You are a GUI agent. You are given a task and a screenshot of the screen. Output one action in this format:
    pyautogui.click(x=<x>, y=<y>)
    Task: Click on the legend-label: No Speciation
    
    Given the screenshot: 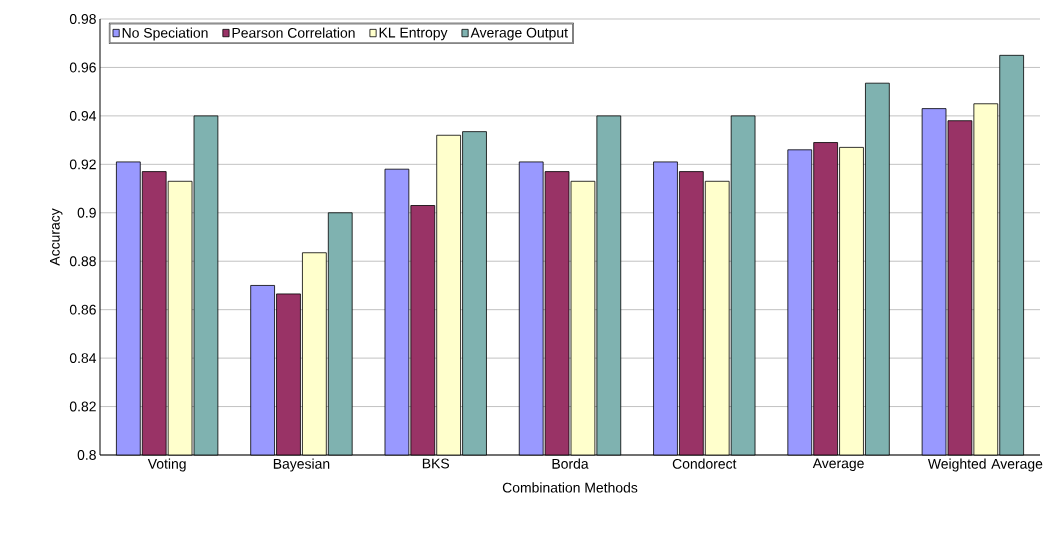 What is the action you would take?
    pyautogui.click(x=165, y=34)
    